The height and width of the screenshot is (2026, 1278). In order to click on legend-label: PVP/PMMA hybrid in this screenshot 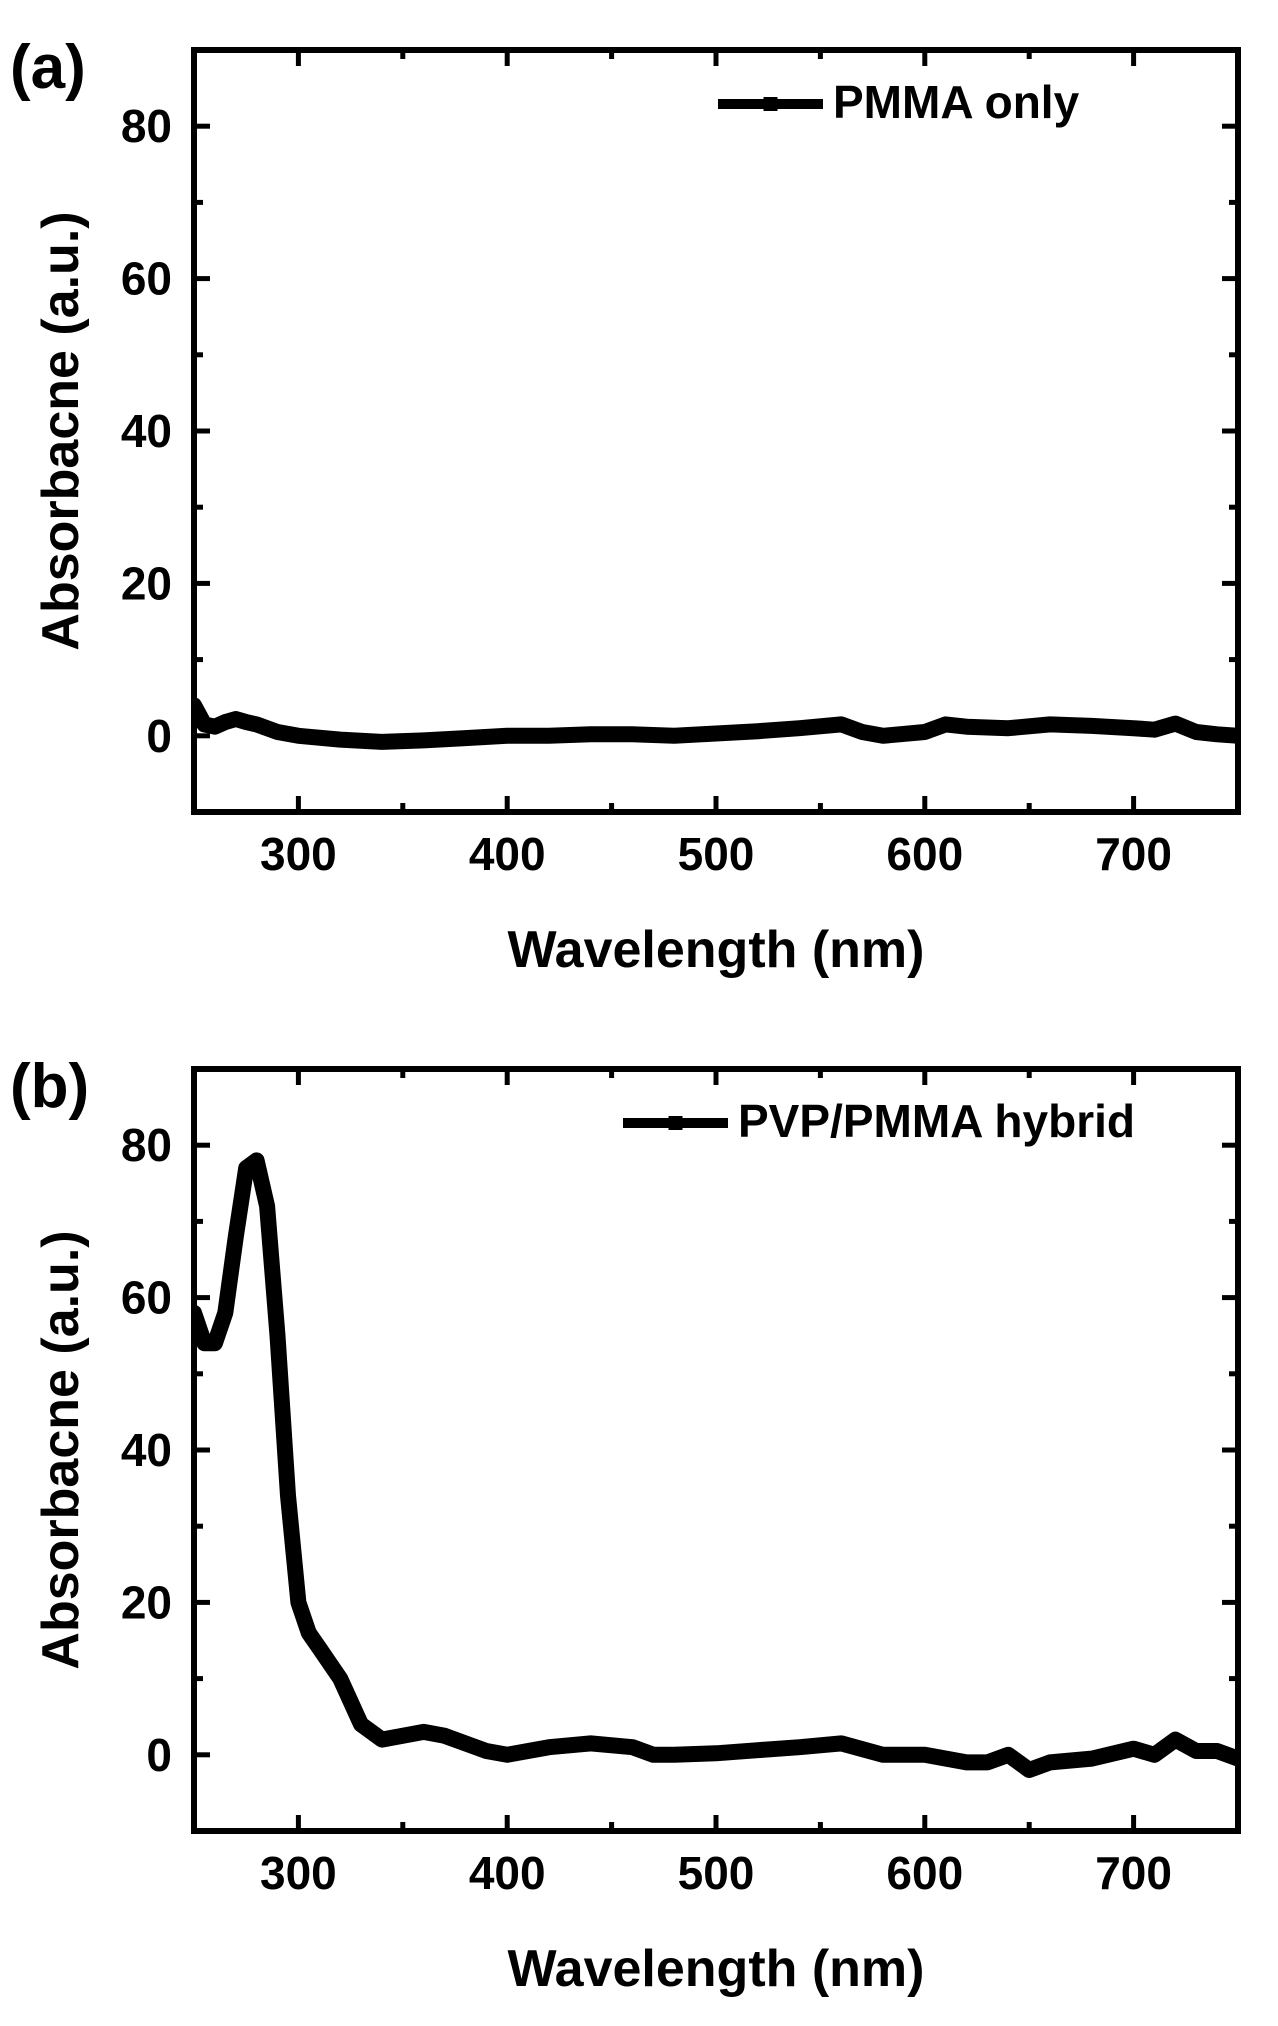, I will do `click(936, 1121)`.